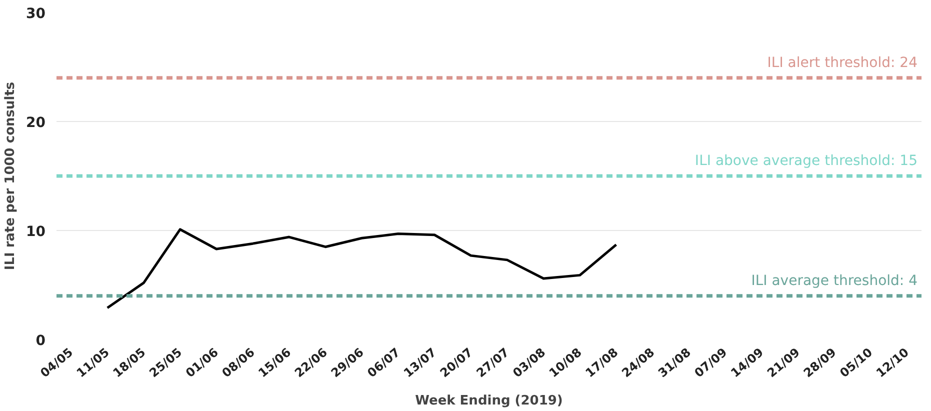 The height and width of the screenshot is (411, 931). Describe the element at coordinates (834, 280) in the screenshot. I see `ref-line-label: ILI average threshold: 4` at that location.